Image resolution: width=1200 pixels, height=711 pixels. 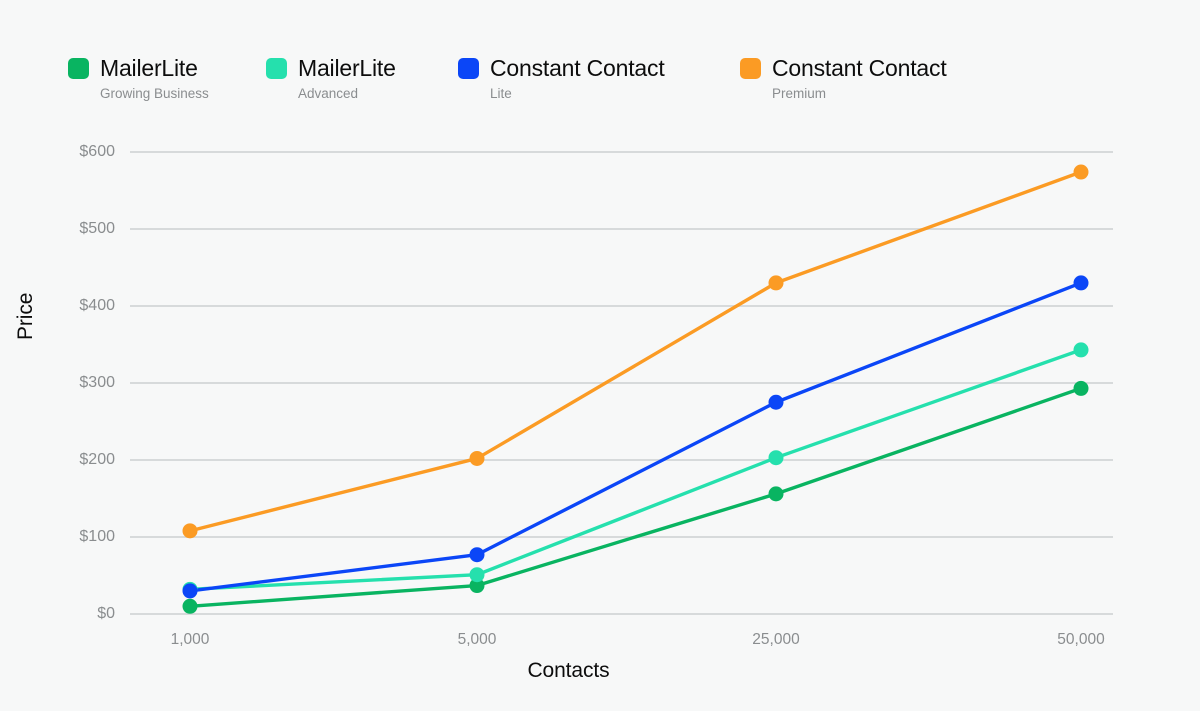 What do you see at coordinates (799, 93) in the screenshot?
I see `legend-item-subtitle: Premium` at bounding box center [799, 93].